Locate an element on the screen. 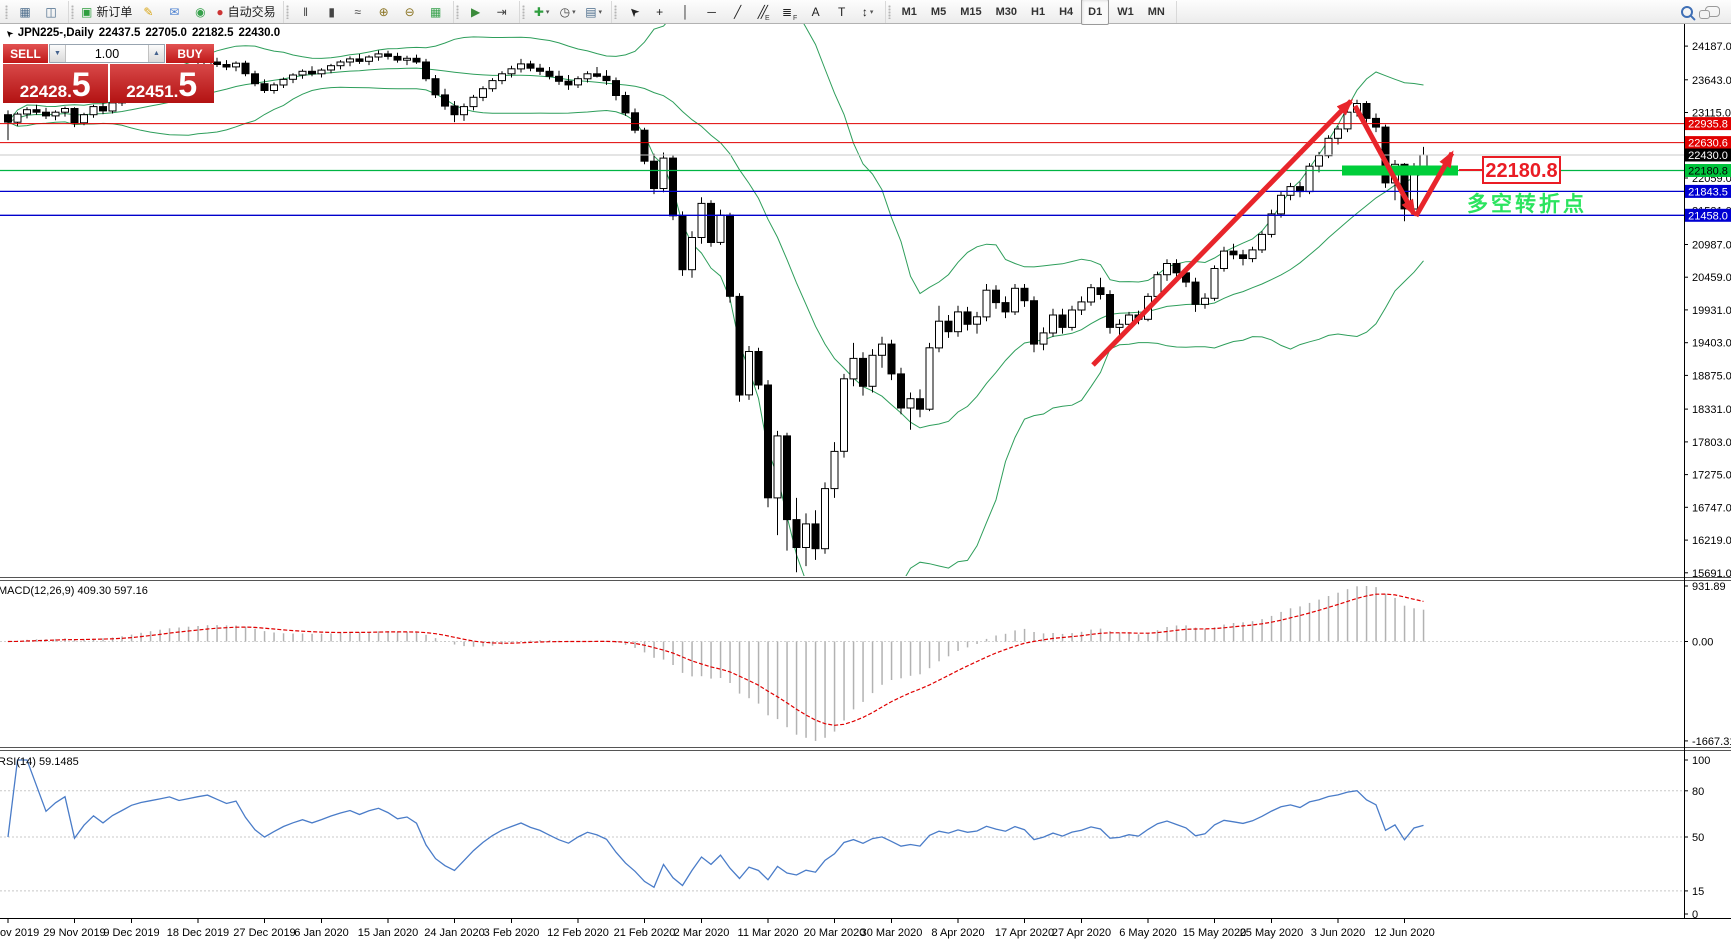  sell-price-button: 22428. 5 is located at coordinates (55, 83).